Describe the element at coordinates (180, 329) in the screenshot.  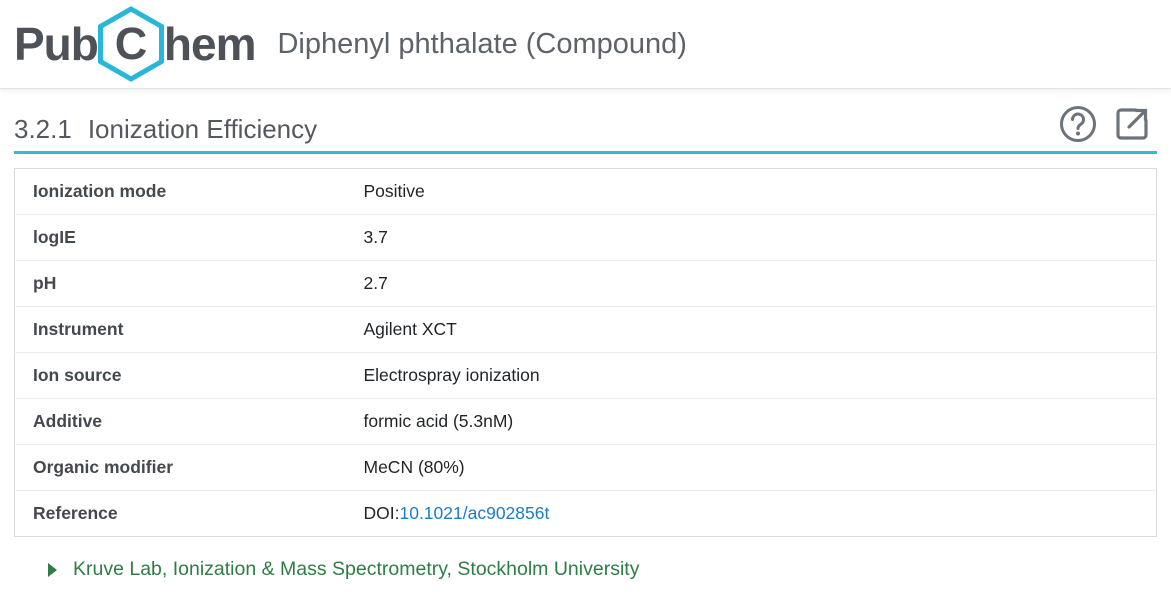
I see `row-label: Instrument` at that location.